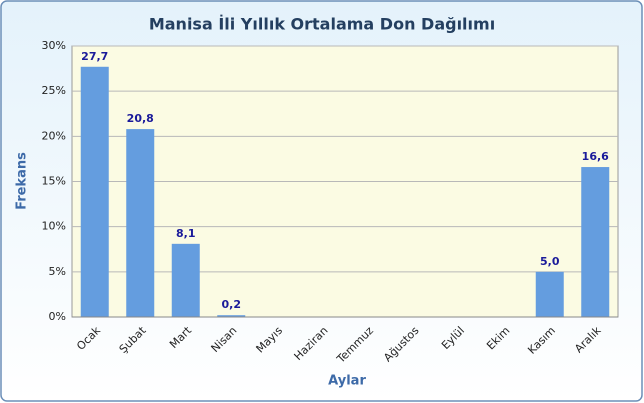 The height and width of the screenshot is (403, 644). Describe the element at coordinates (57, 271) in the screenshot. I see `y-tick-label: 5%` at that location.